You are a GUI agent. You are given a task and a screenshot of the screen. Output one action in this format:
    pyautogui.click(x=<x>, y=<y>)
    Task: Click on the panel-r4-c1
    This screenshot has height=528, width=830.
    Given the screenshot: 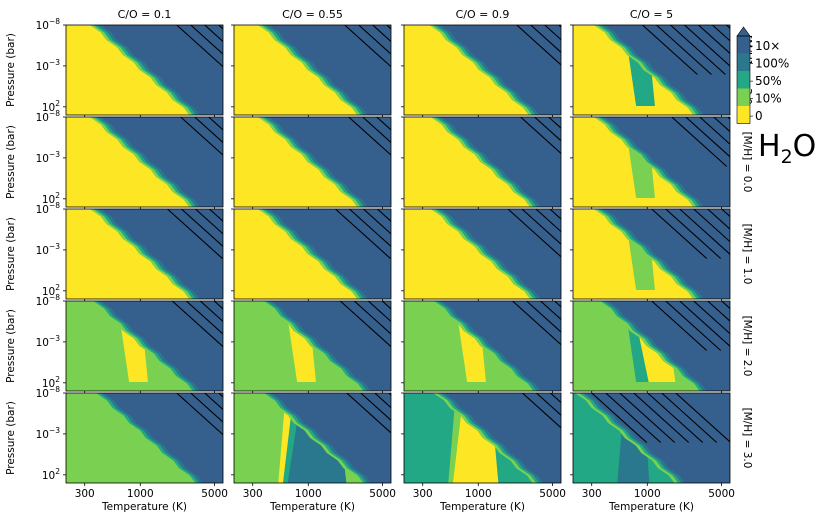 What is the action you would take?
    pyautogui.click(x=311, y=439)
    